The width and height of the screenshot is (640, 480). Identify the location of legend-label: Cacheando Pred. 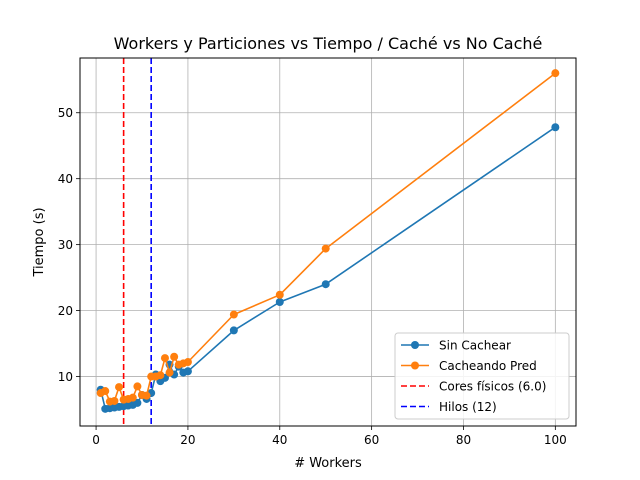
(488, 366).